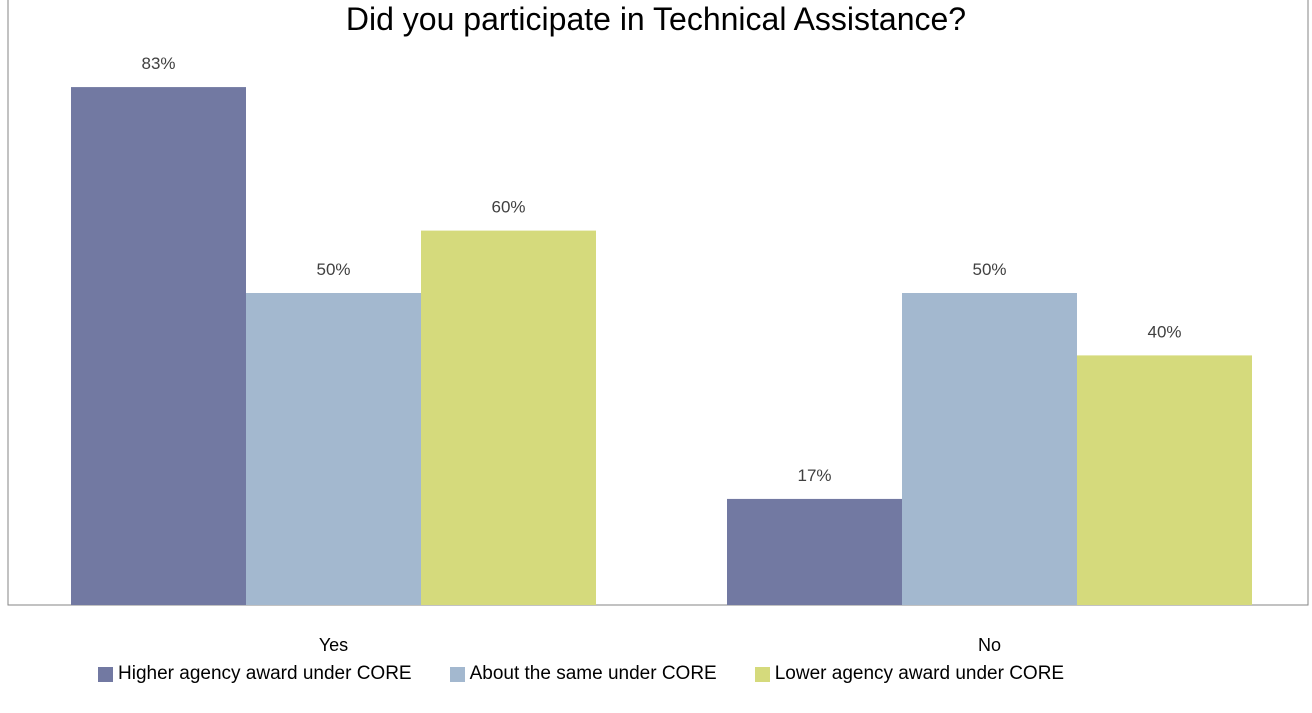  Describe the element at coordinates (814, 475) in the screenshot. I see `data-label-no-series-1: 17%` at that location.